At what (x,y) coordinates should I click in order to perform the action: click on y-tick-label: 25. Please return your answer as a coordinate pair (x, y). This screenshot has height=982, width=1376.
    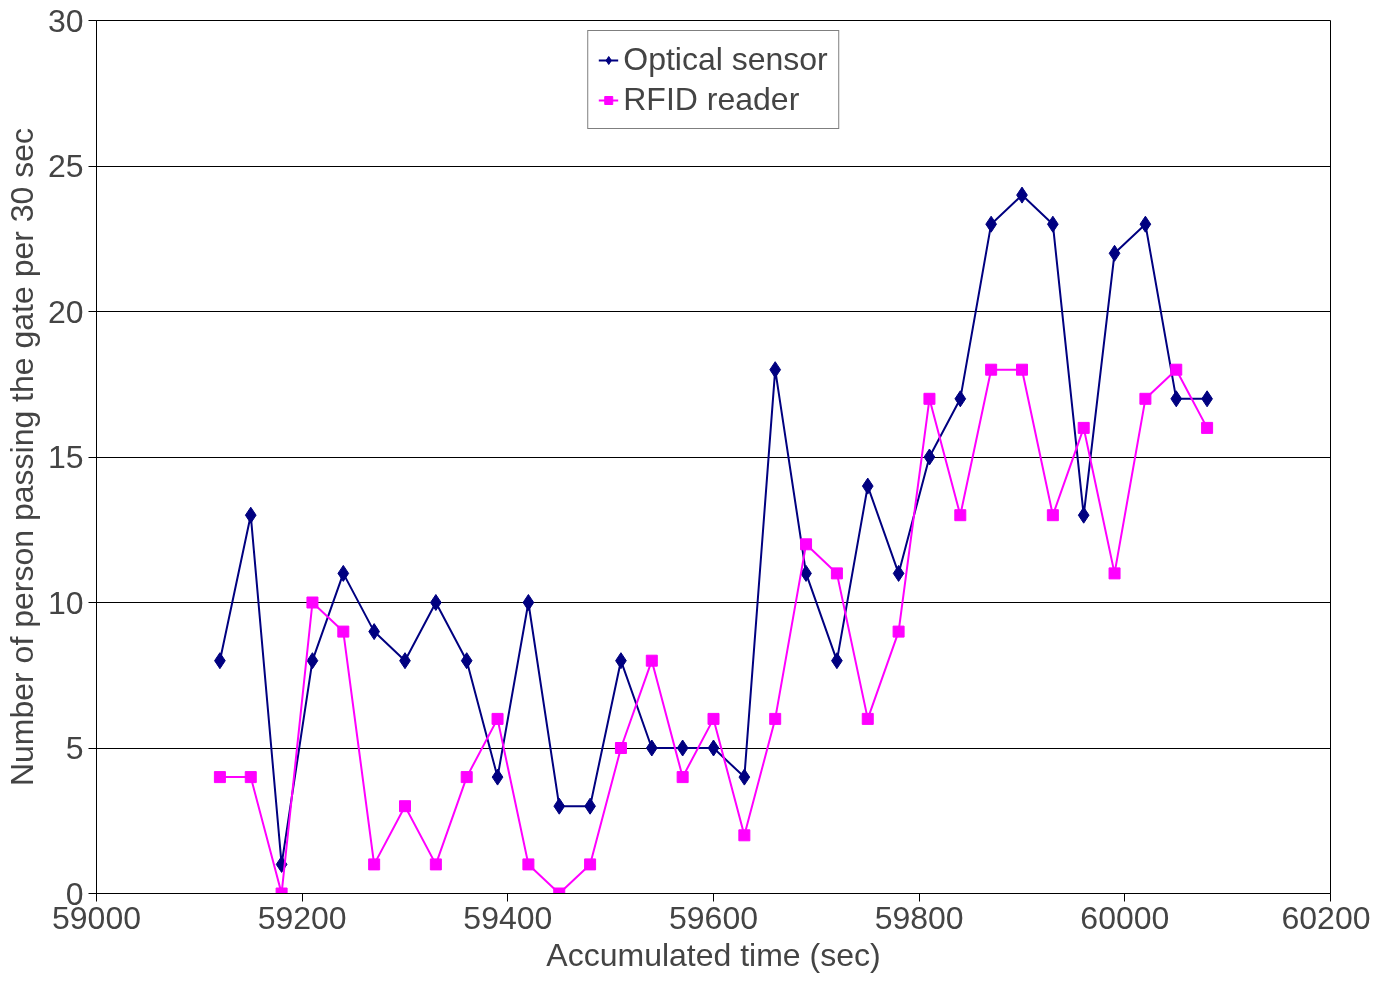
    Looking at the image, I should click on (65, 166).